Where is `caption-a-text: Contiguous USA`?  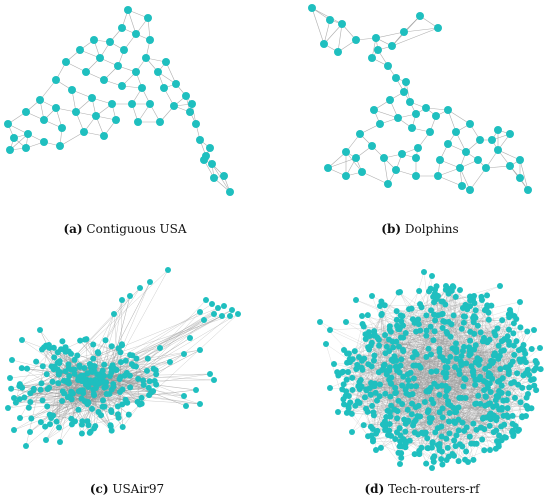
caption-a-text: Contiguous USA is located at coordinates (136, 229).